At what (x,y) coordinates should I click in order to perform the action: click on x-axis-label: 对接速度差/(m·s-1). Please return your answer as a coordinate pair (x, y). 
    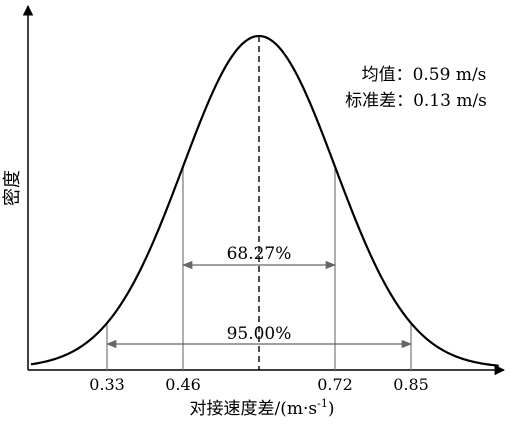
    Looking at the image, I should click on (262, 408).